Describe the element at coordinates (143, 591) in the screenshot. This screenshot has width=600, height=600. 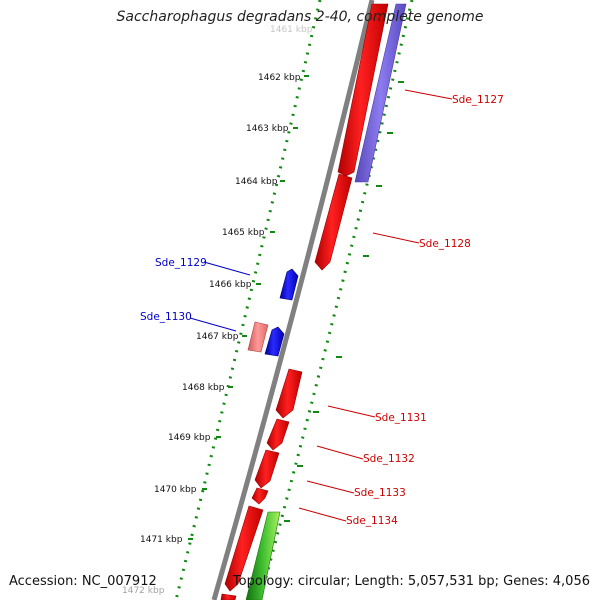
I see `scale-label-1472: 1472 kbp` at that location.